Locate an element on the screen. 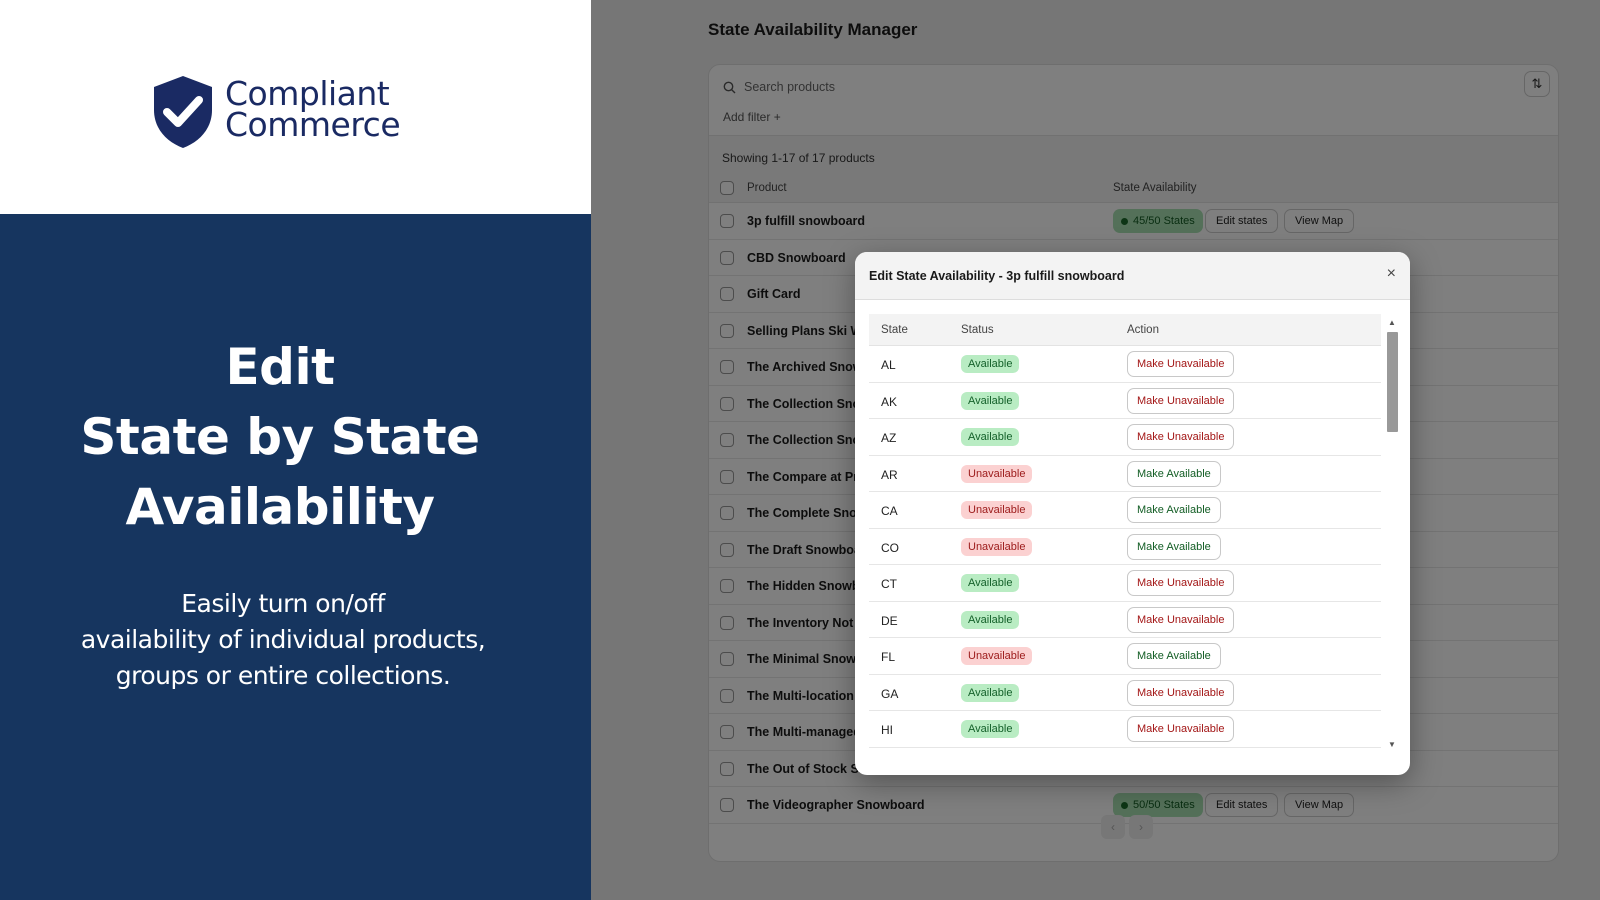  state-code: DE is located at coordinates (889, 620).